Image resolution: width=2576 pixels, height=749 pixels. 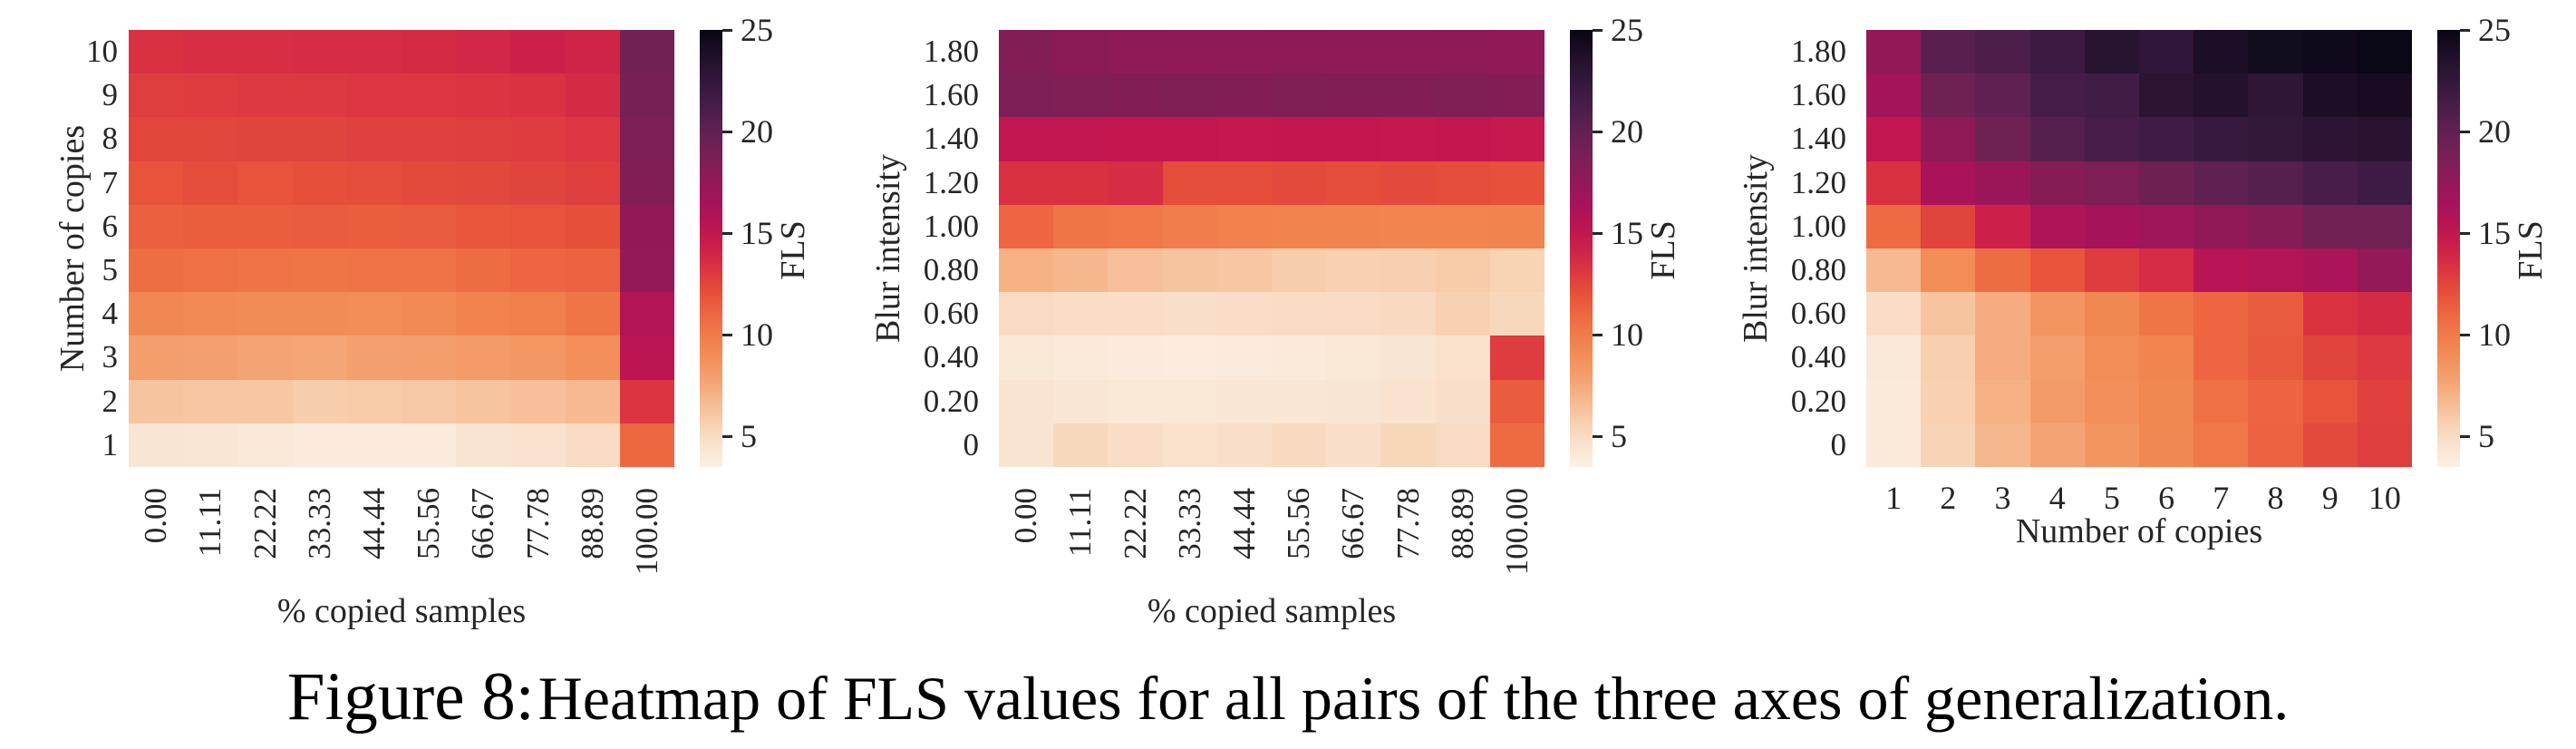 I want to click on x-tick-label: 3, so click(x=2002, y=498).